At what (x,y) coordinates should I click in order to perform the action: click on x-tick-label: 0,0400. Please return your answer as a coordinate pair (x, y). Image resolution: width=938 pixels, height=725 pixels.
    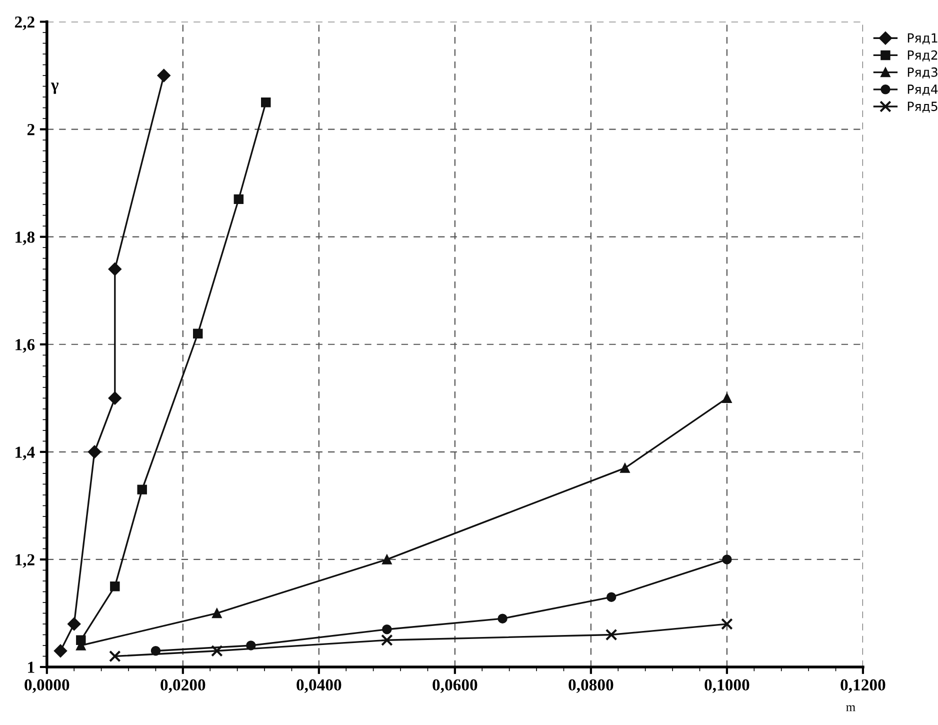
    Looking at the image, I should click on (319, 686).